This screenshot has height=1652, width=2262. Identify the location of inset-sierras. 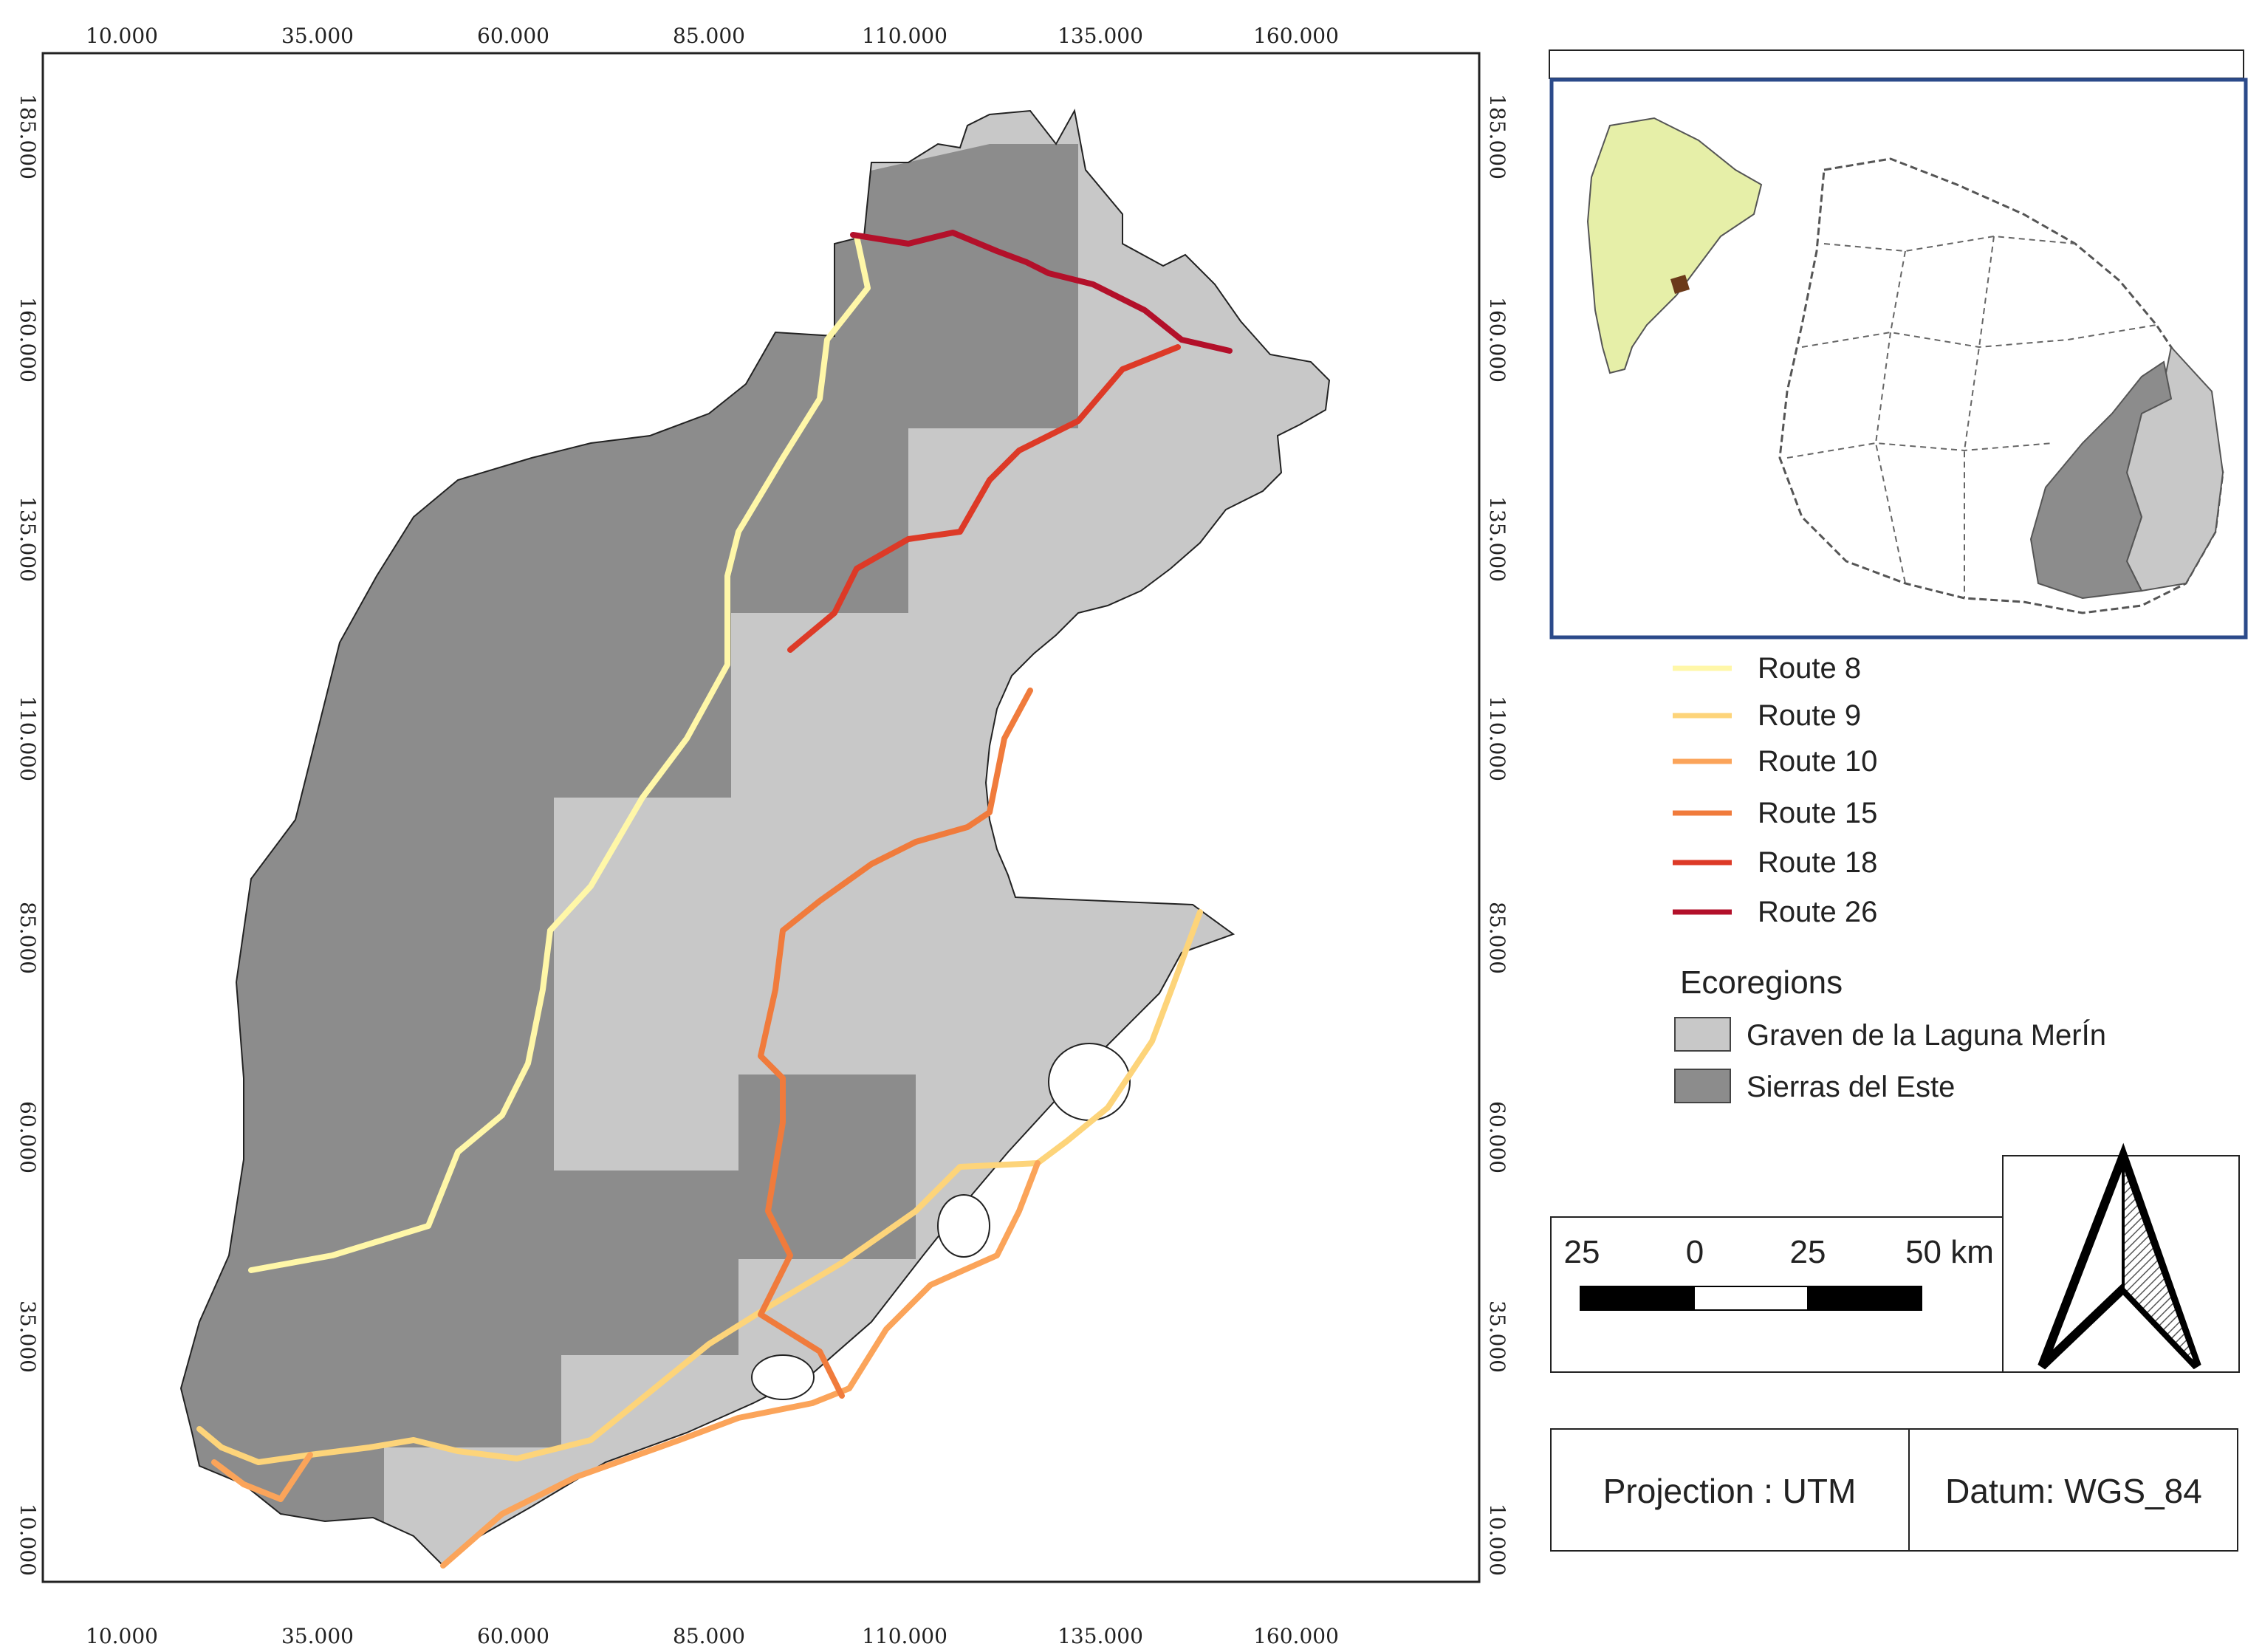
(2101, 480).